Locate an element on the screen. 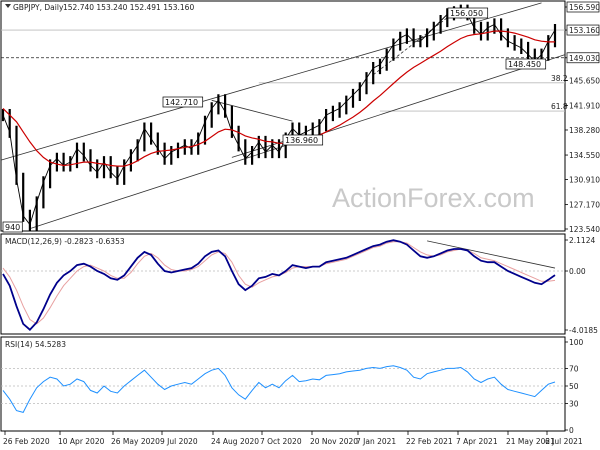 This screenshot has height=450, width=600. rsi-y-tick-label: 100 is located at coordinates (576, 342).